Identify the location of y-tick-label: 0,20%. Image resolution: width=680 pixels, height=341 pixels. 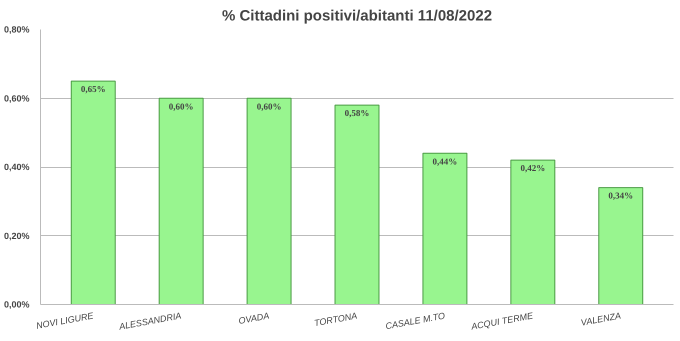
(17, 235).